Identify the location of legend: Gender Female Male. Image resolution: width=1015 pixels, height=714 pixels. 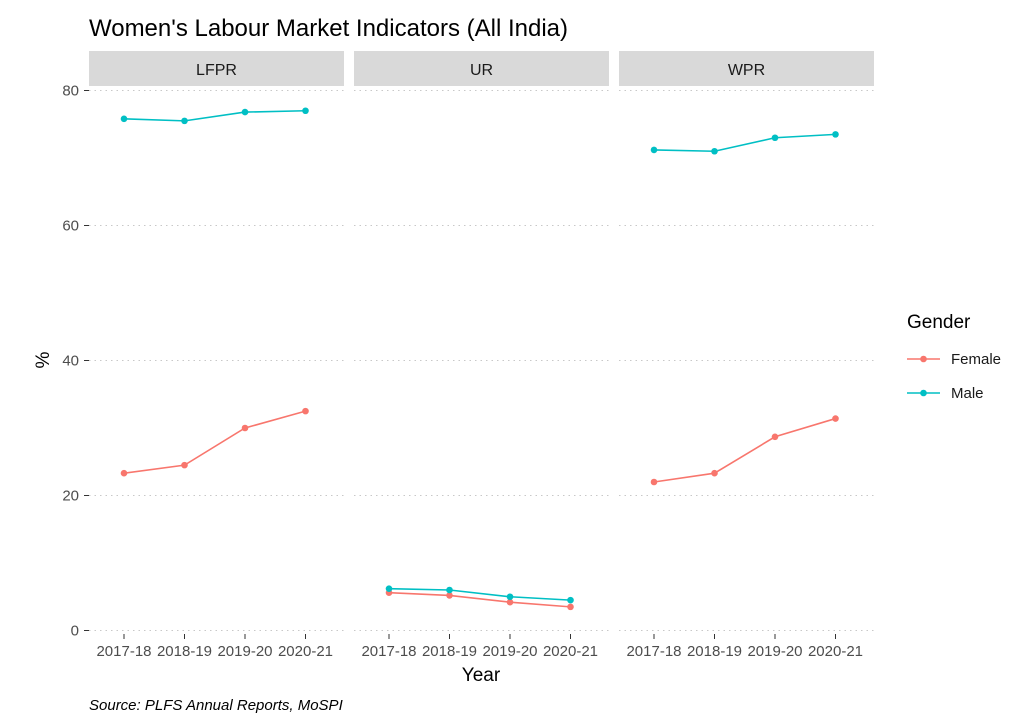
(954, 357).